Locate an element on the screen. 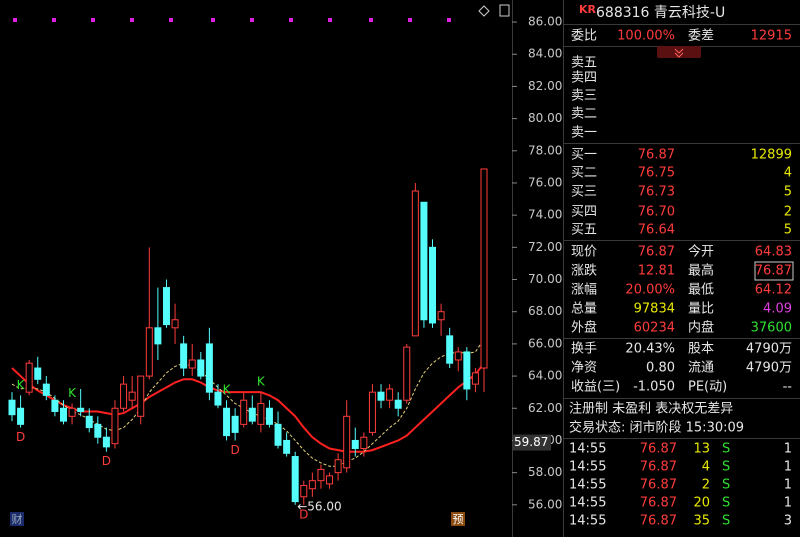 This screenshot has height=537, width=800. info-value: -- is located at coordinates (788, 387).